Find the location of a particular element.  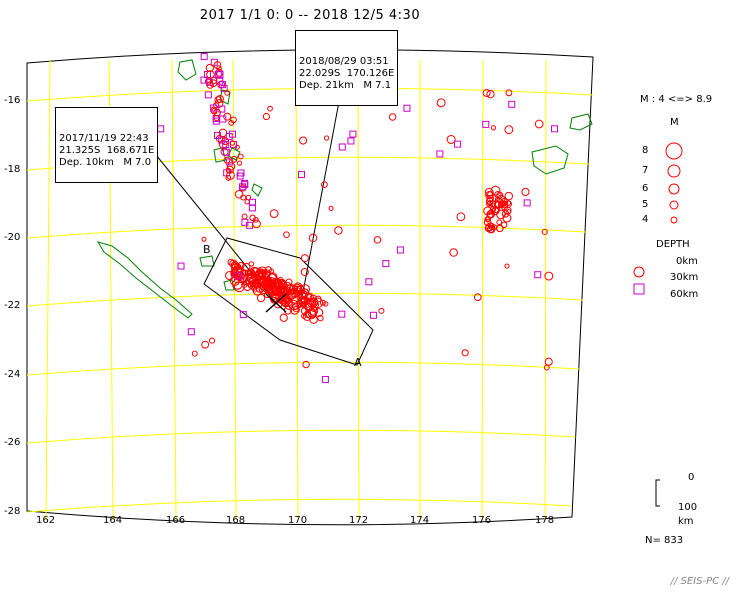

latitude-label: -24 is located at coordinates (12, 374).